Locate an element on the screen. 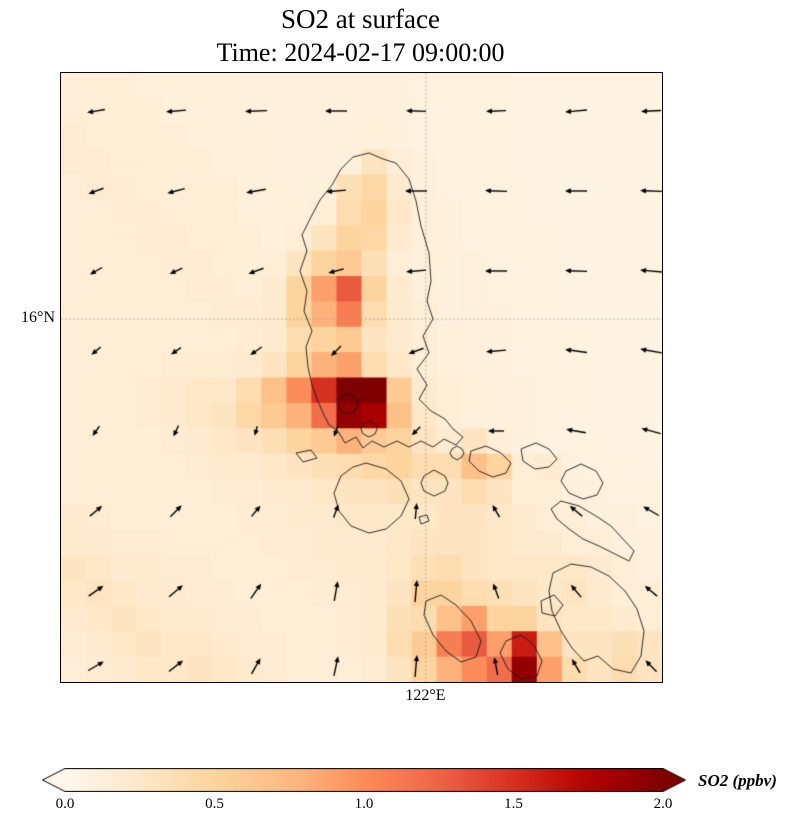 The height and width of the screenshot is (839, 808). colorbar-tick-label: 1.0 is located at coordinates (364, 804).